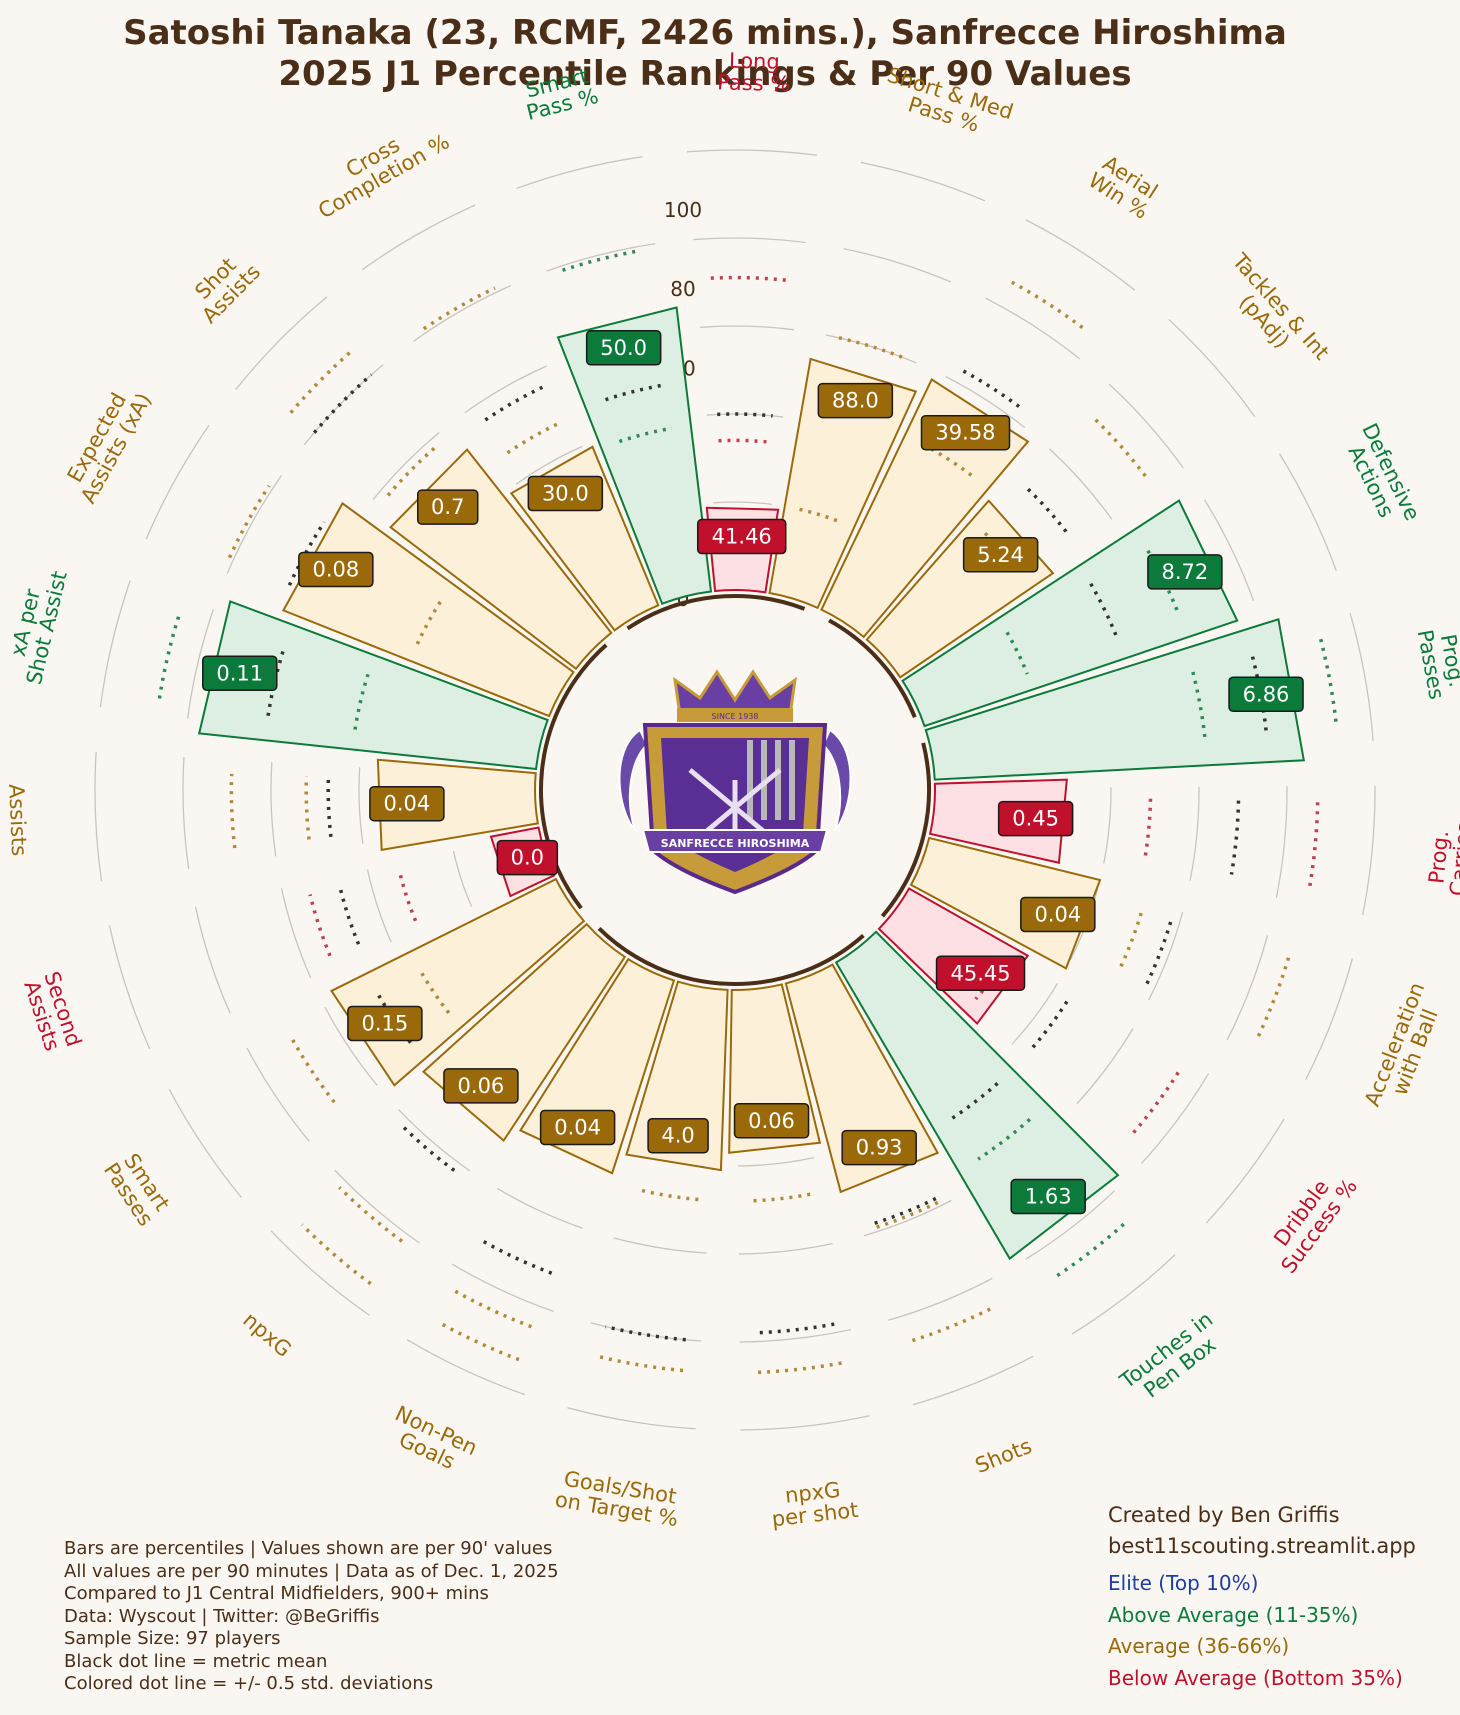 This screenshot has width=1460, height=1715. Describe the element at coordinates (735, 790) in the screenshot. I see `inner-rings` at that location.